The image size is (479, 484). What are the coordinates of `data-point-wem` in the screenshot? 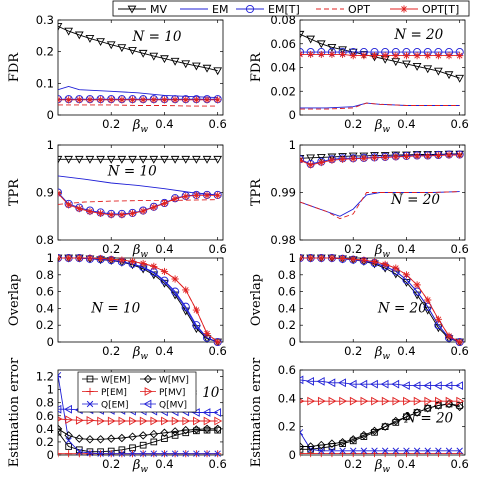 It's located at (460, 405).